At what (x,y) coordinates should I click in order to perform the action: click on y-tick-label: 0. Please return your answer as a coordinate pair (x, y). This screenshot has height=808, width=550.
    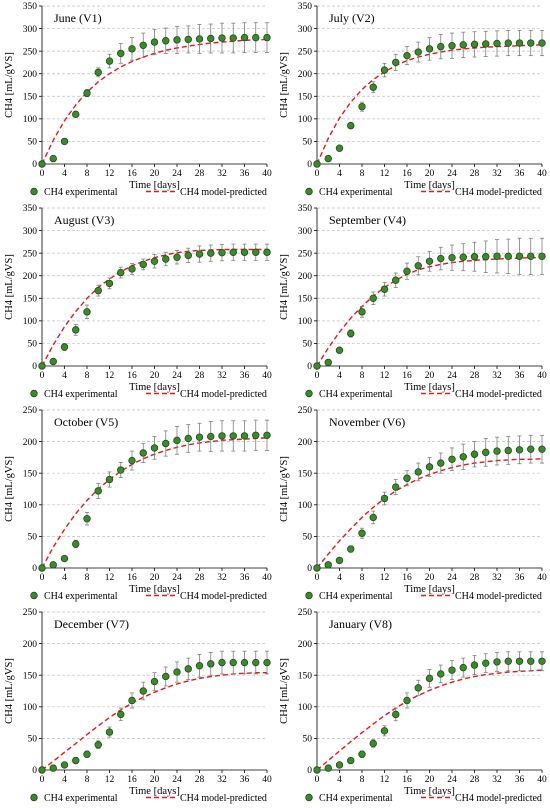
    Looking at the image, I should click on (34, 569).